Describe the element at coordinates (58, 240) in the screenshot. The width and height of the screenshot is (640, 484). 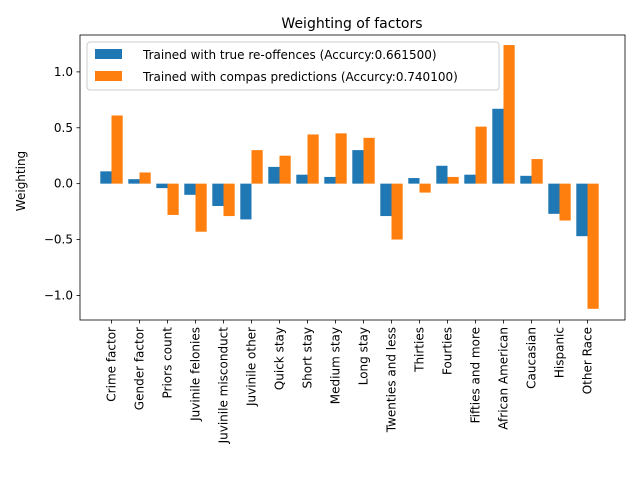
I see `y-tick-label: −0.5` at that location.